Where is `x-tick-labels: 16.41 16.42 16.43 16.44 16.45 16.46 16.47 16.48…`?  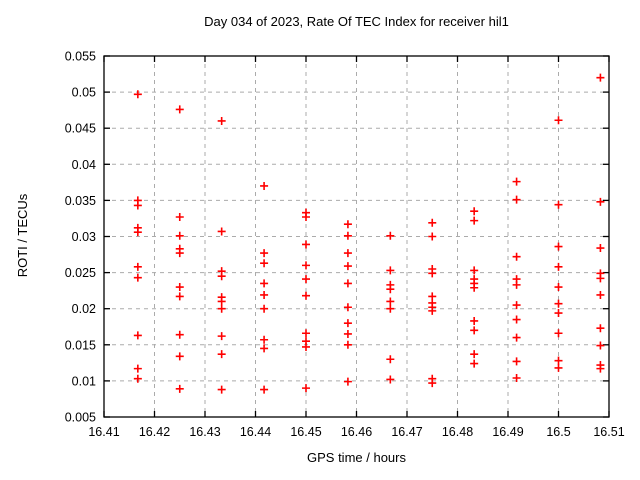 x-tick-labels: 16.41 16.42 16.43 16.44 16.45 16.46 16.47 16.48… is located at coordinates (356, 432).